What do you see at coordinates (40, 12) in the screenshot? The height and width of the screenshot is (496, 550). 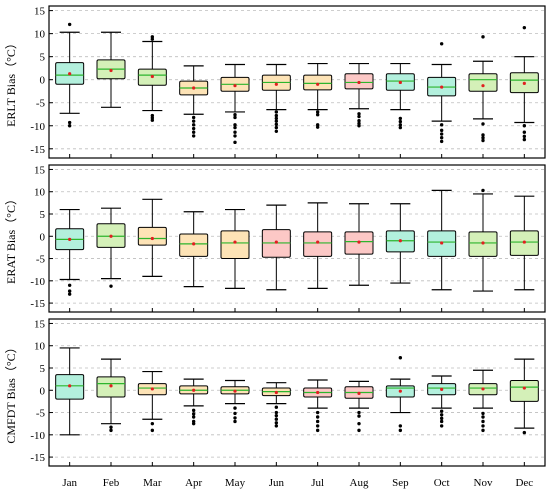 I see `y-tick-label: 15` at bounding box center [40, 12].